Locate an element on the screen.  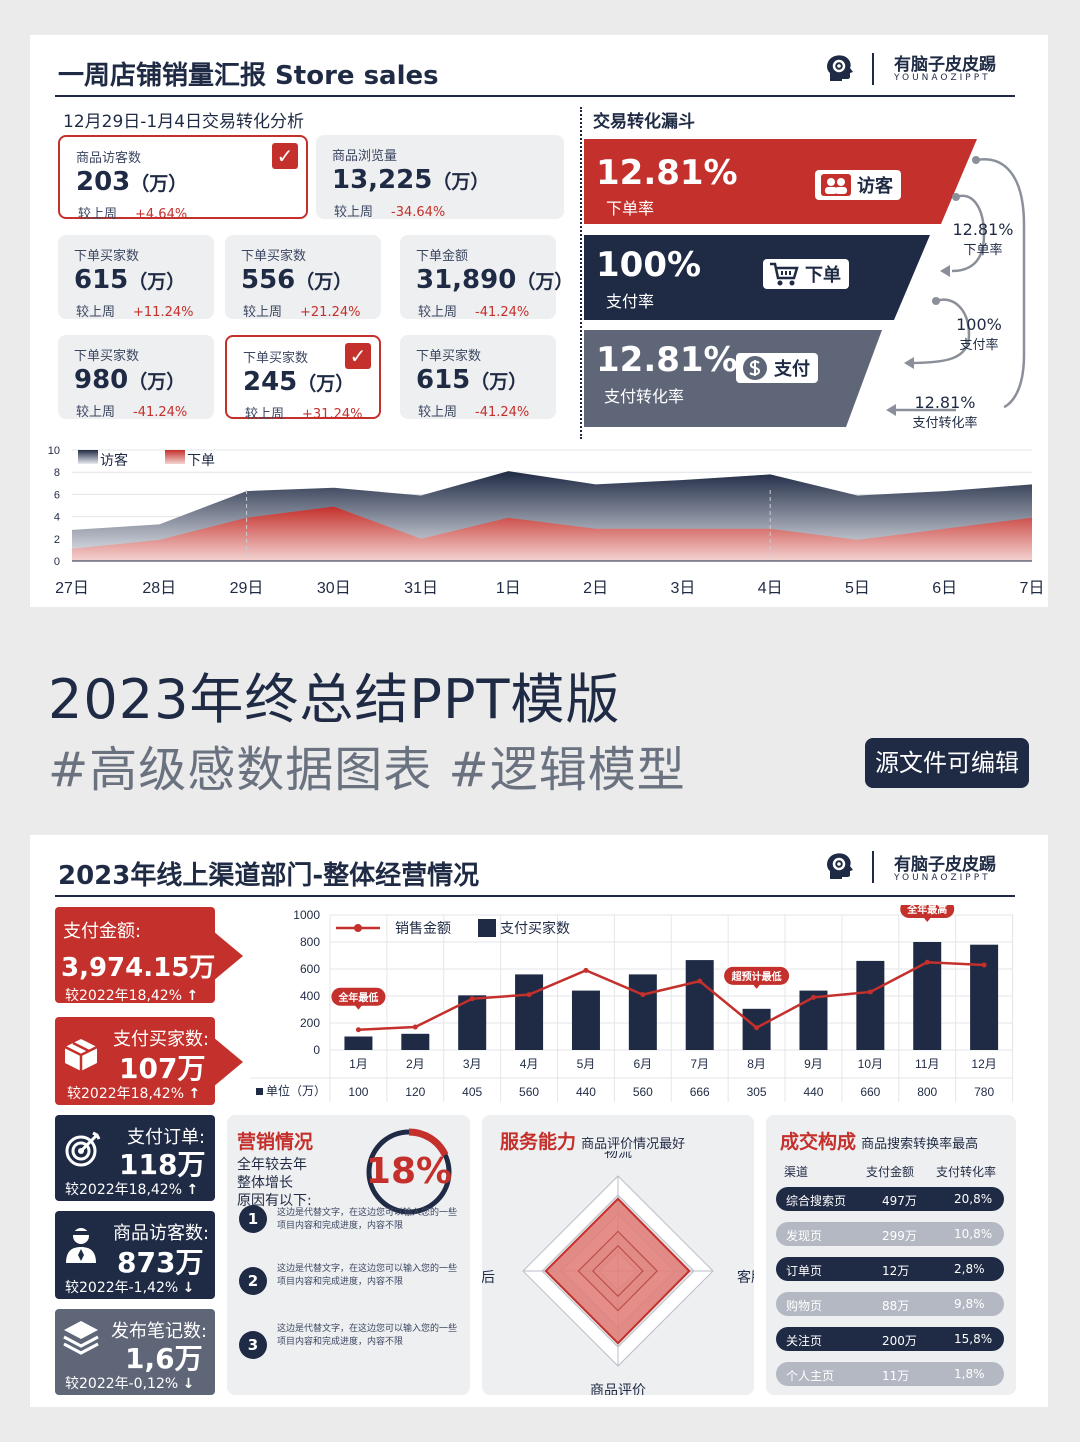
kpi-label: 商品访客数: is located at coordinates (161, 1233).